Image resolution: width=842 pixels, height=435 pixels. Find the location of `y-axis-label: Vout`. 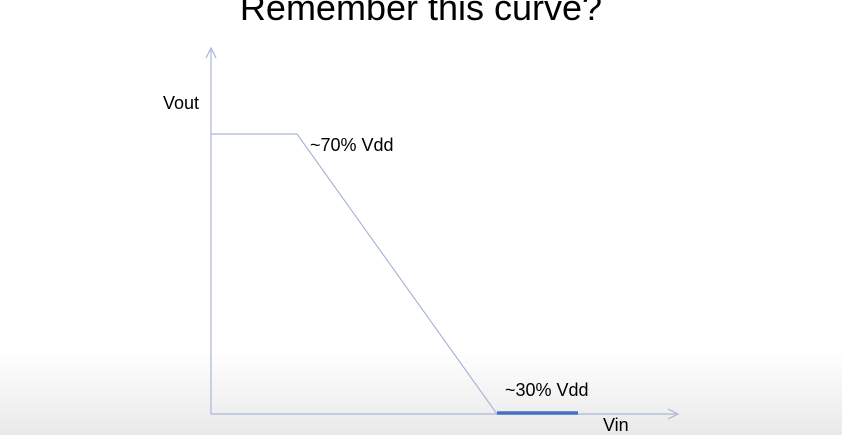

y-axis-label: Vout is located at coordinates (181, 103).